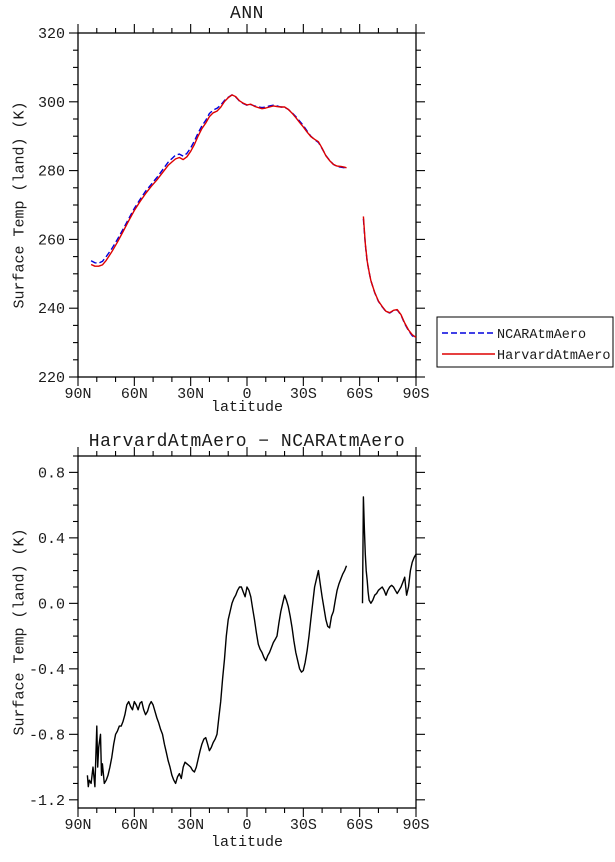  Describe the element at coordinates (247, 442) in the screenshot. I see `chart-title: HarvardAtmAero − NCARAtmAero` at that location.